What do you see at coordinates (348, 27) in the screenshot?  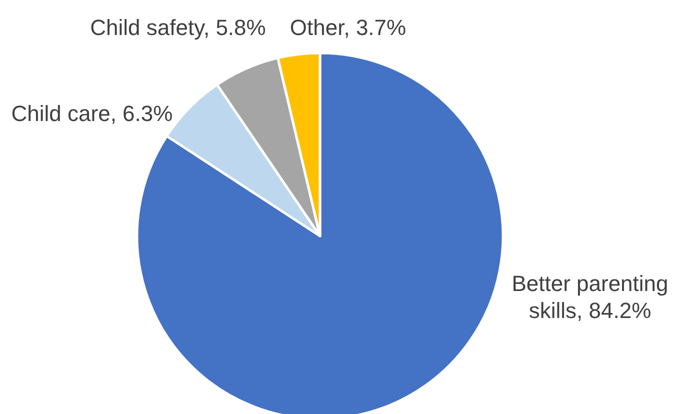 I see `slice-label: Other, 3.7%` at bounding box center [348, 27].